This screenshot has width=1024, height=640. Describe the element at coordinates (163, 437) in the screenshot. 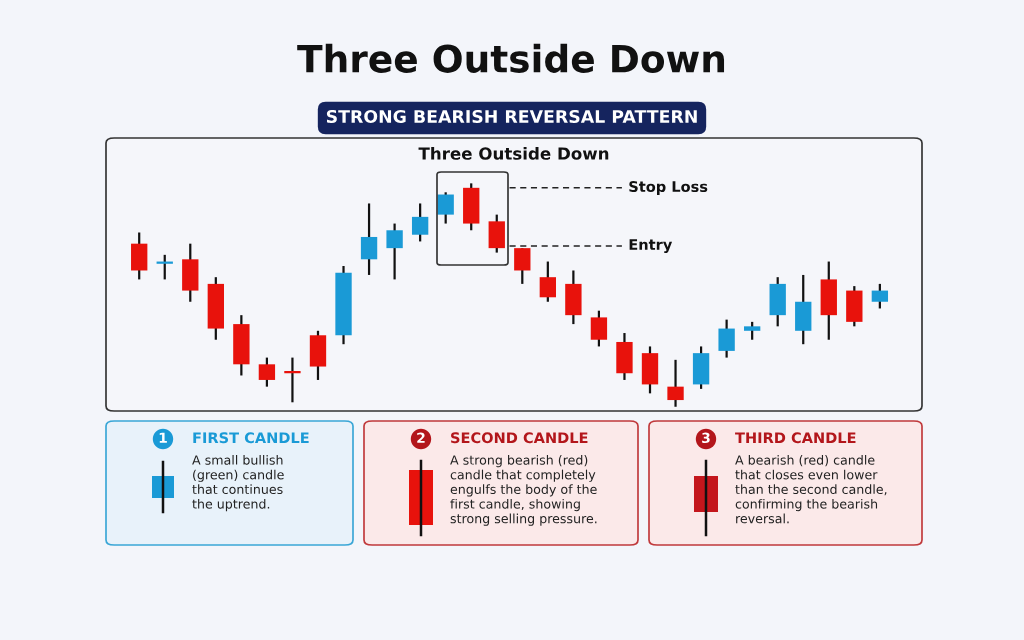

I see `text: 1` at that location.